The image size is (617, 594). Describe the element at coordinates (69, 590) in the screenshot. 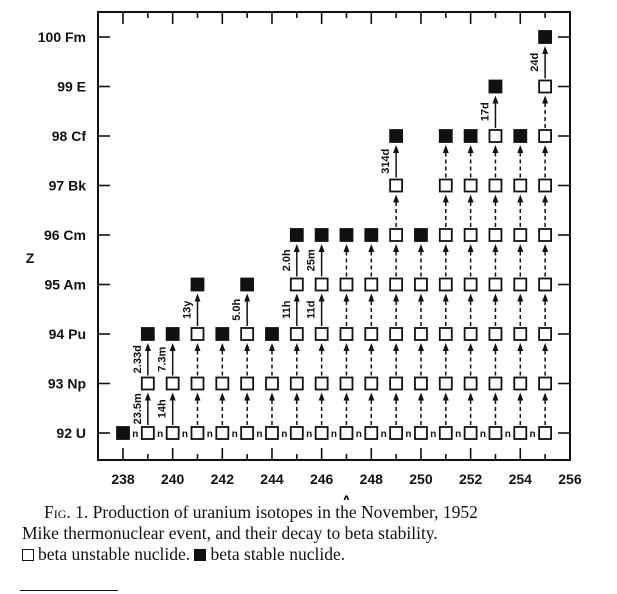

I see `footnote-rule` at that location.